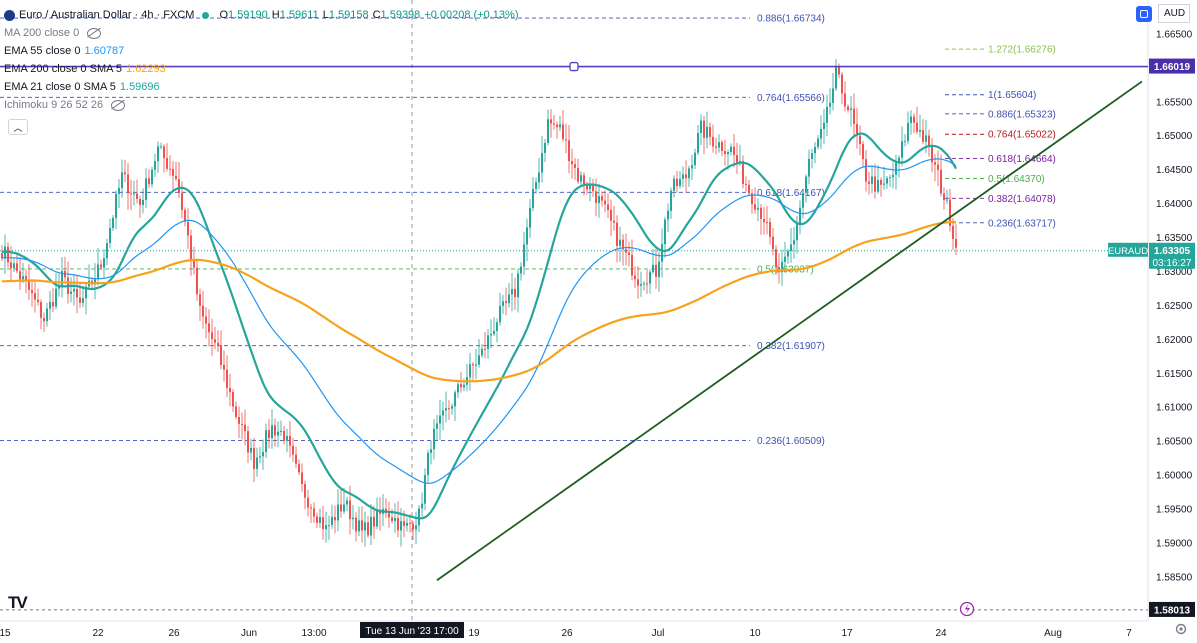  Describe the element at coordinates (658, 633) in the screenshot. I see `time-tick-label: Jul` at that location.